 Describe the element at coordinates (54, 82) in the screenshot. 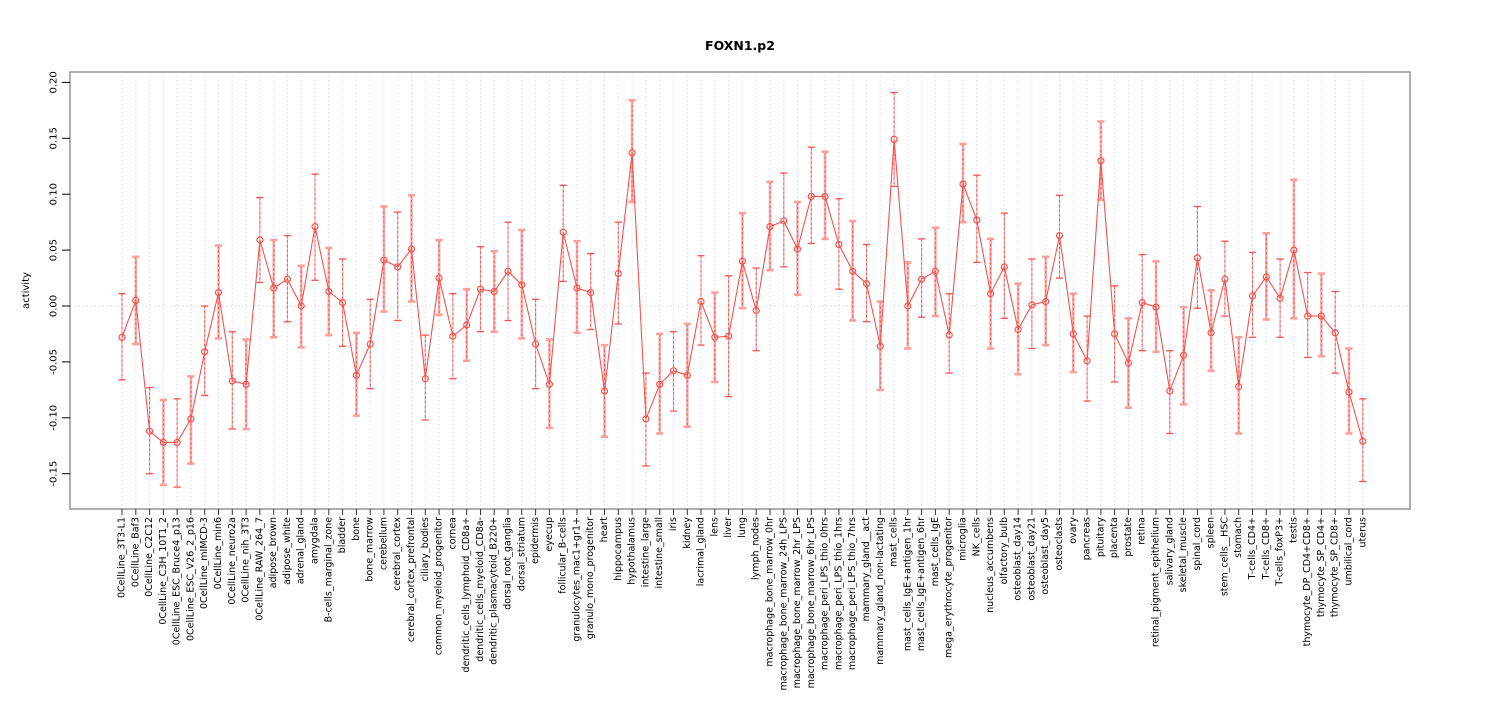

I see `svg-text: 0.20` at that location.